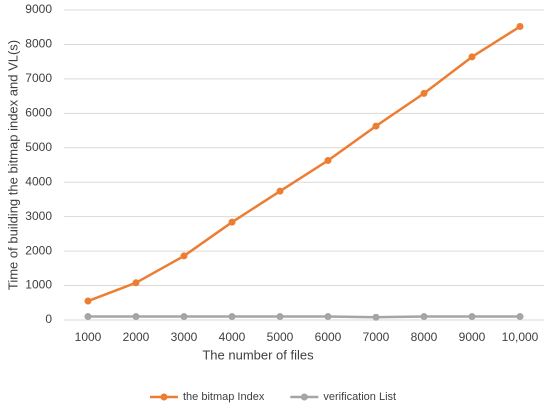 This screenshot has height=414, width=550. What do you see at coordinates (328, 337) in the screenshot?
I see `x-tick-label: 6000` at bounding box center [328, 337].